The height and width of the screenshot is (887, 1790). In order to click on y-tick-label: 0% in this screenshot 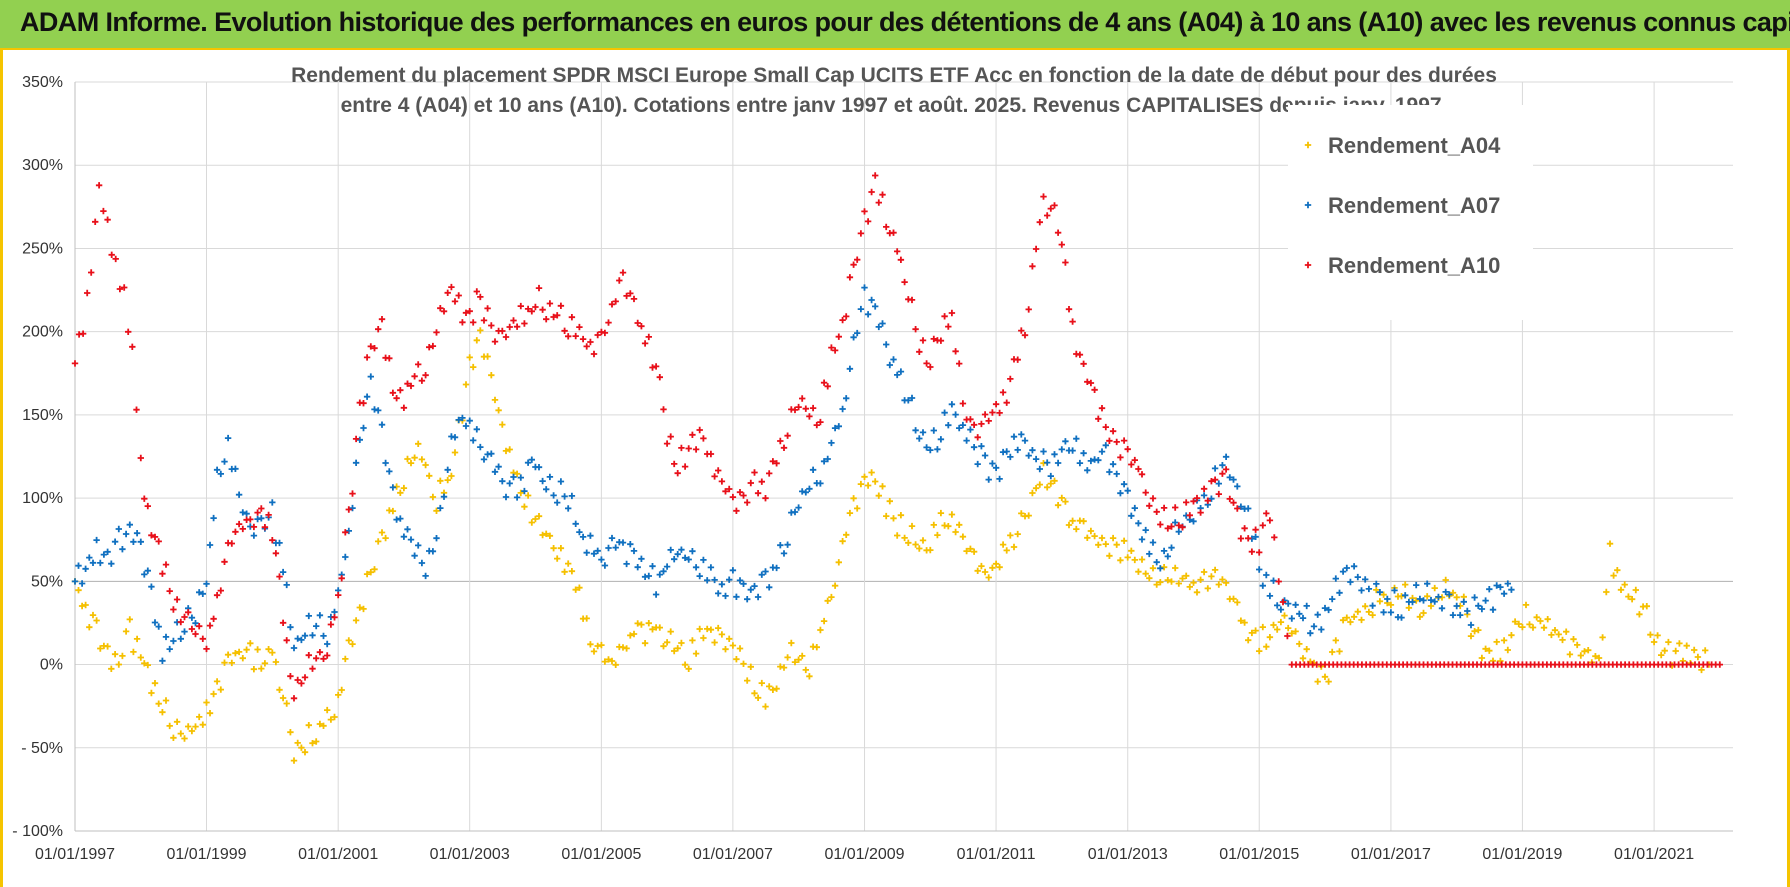, I will do `click(51, 665)`.